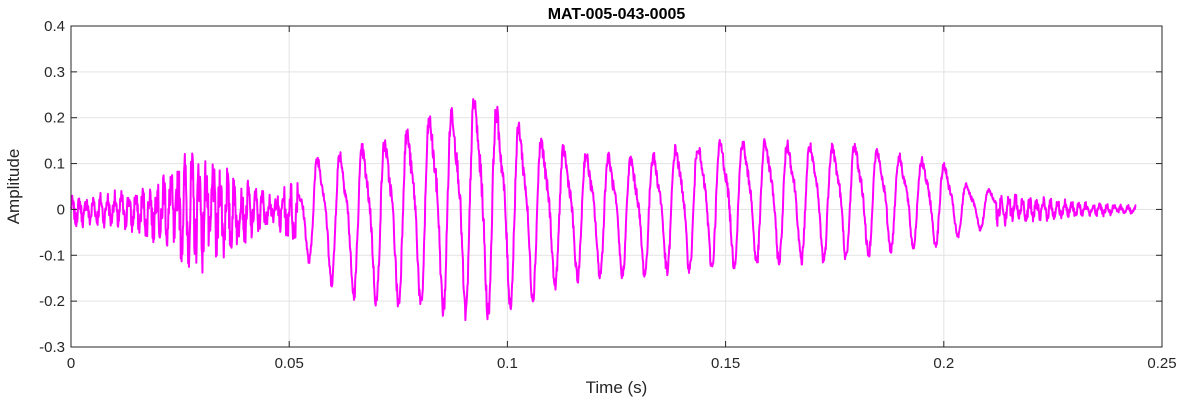  Describe the element at coordinates (54, 26) in the screenshot. I see `y-tick-label: 0.4` at that location.